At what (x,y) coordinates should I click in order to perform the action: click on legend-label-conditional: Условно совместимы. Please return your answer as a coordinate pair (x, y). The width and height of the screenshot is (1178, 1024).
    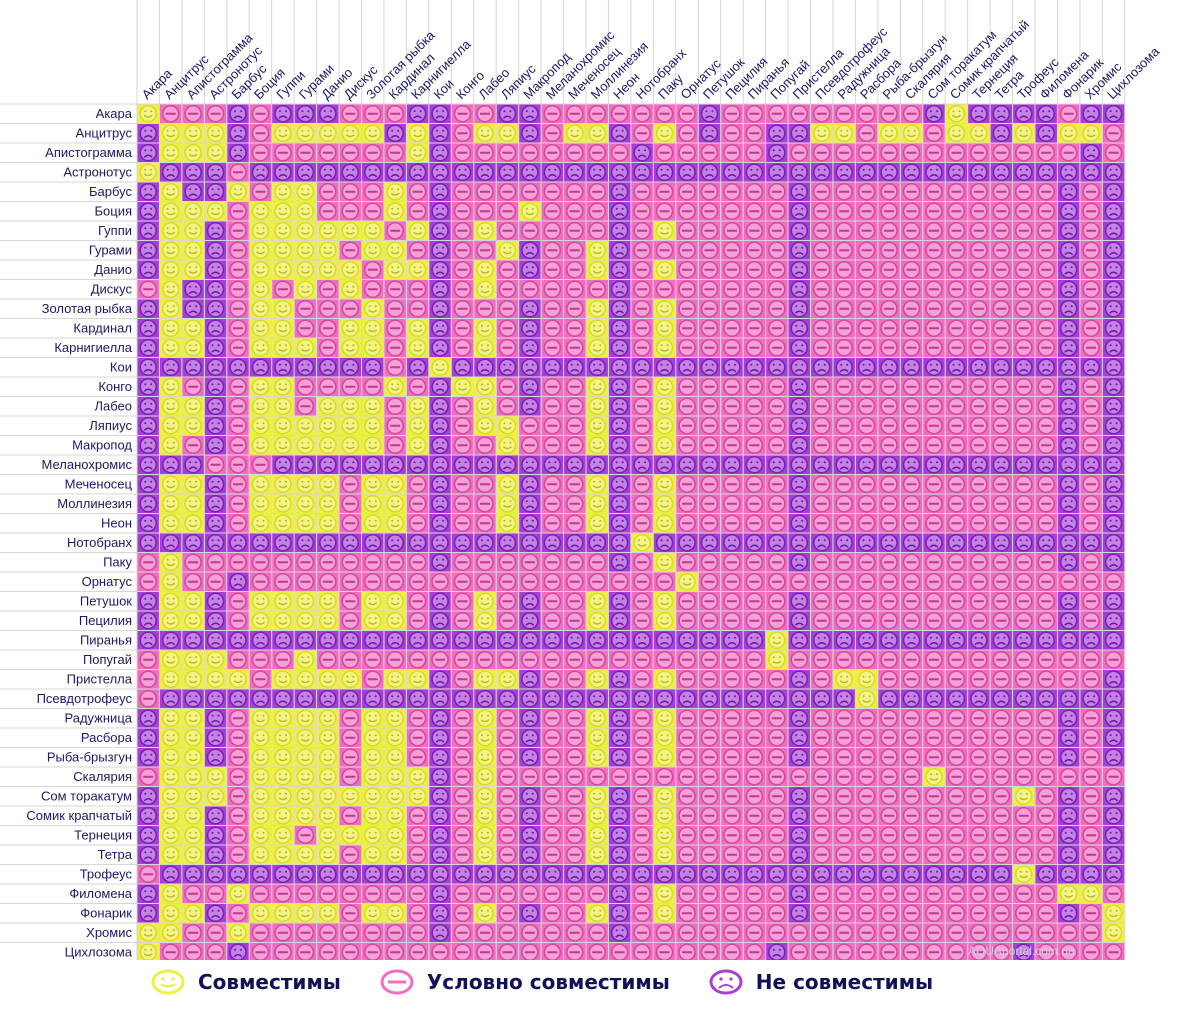
    Looking at the image, I should click on (548, 982).